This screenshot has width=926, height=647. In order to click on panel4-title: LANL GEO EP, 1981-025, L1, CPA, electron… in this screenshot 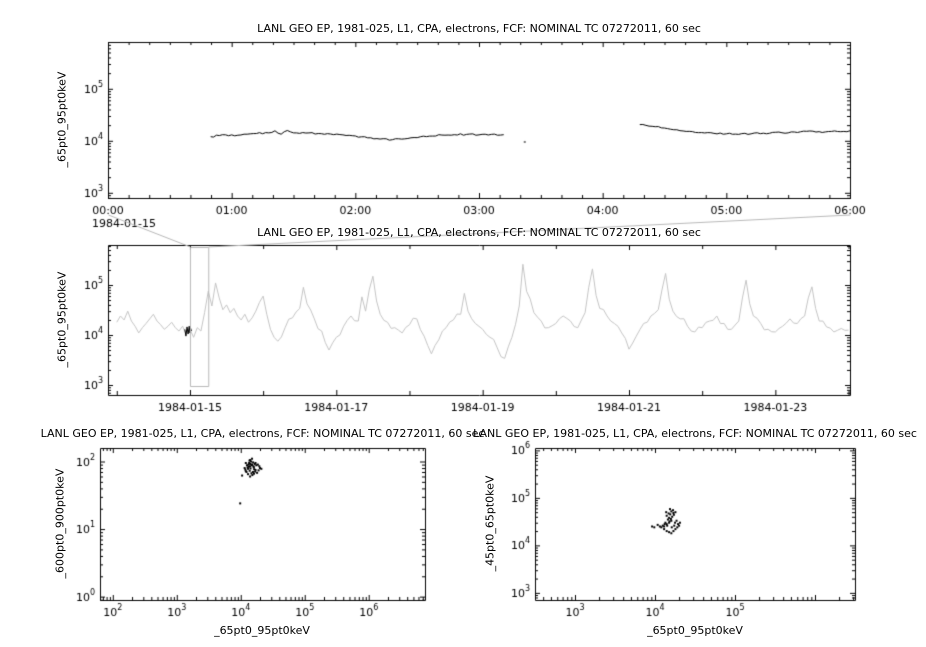, I will do `click(695, 433)`.